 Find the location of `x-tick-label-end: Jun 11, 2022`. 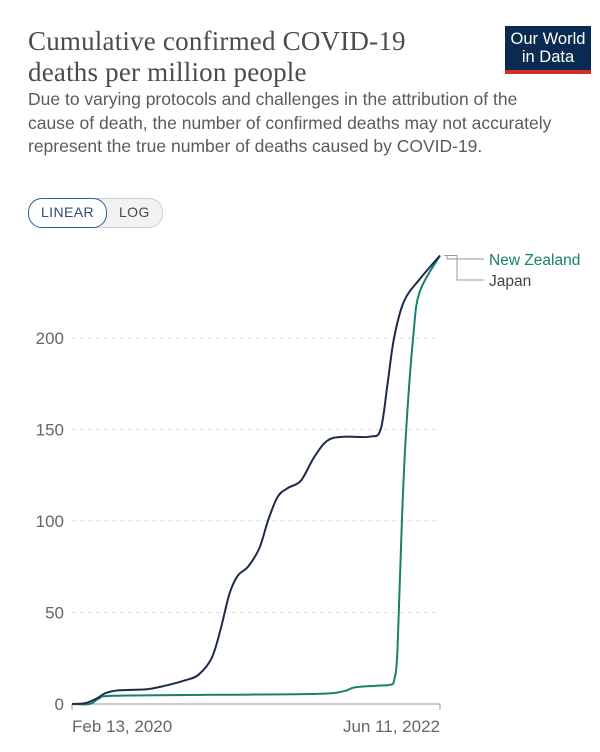

x-tick-label-end: Jun 11, 2022 is located at coordinates (391, 726).